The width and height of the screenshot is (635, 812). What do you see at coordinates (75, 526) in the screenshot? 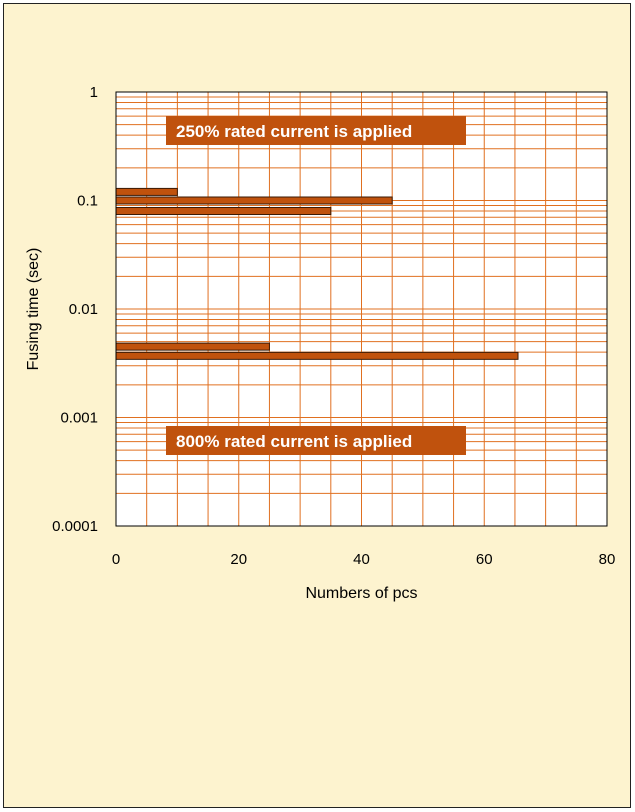
I see `y-tick-label: 0.0001` at bounding box center [75, 526].